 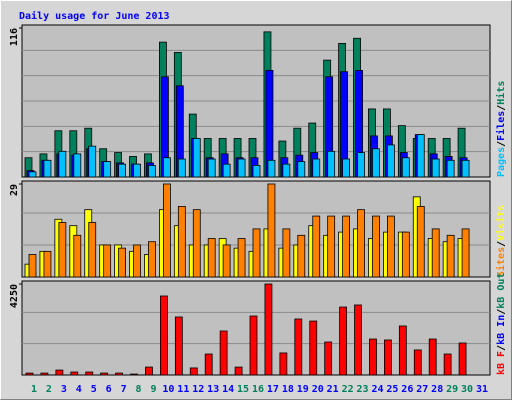 What do you see at coordinates (501, 126) in the screenshot?
I see `legend-entry: Files` at bounding box center [501, 126].